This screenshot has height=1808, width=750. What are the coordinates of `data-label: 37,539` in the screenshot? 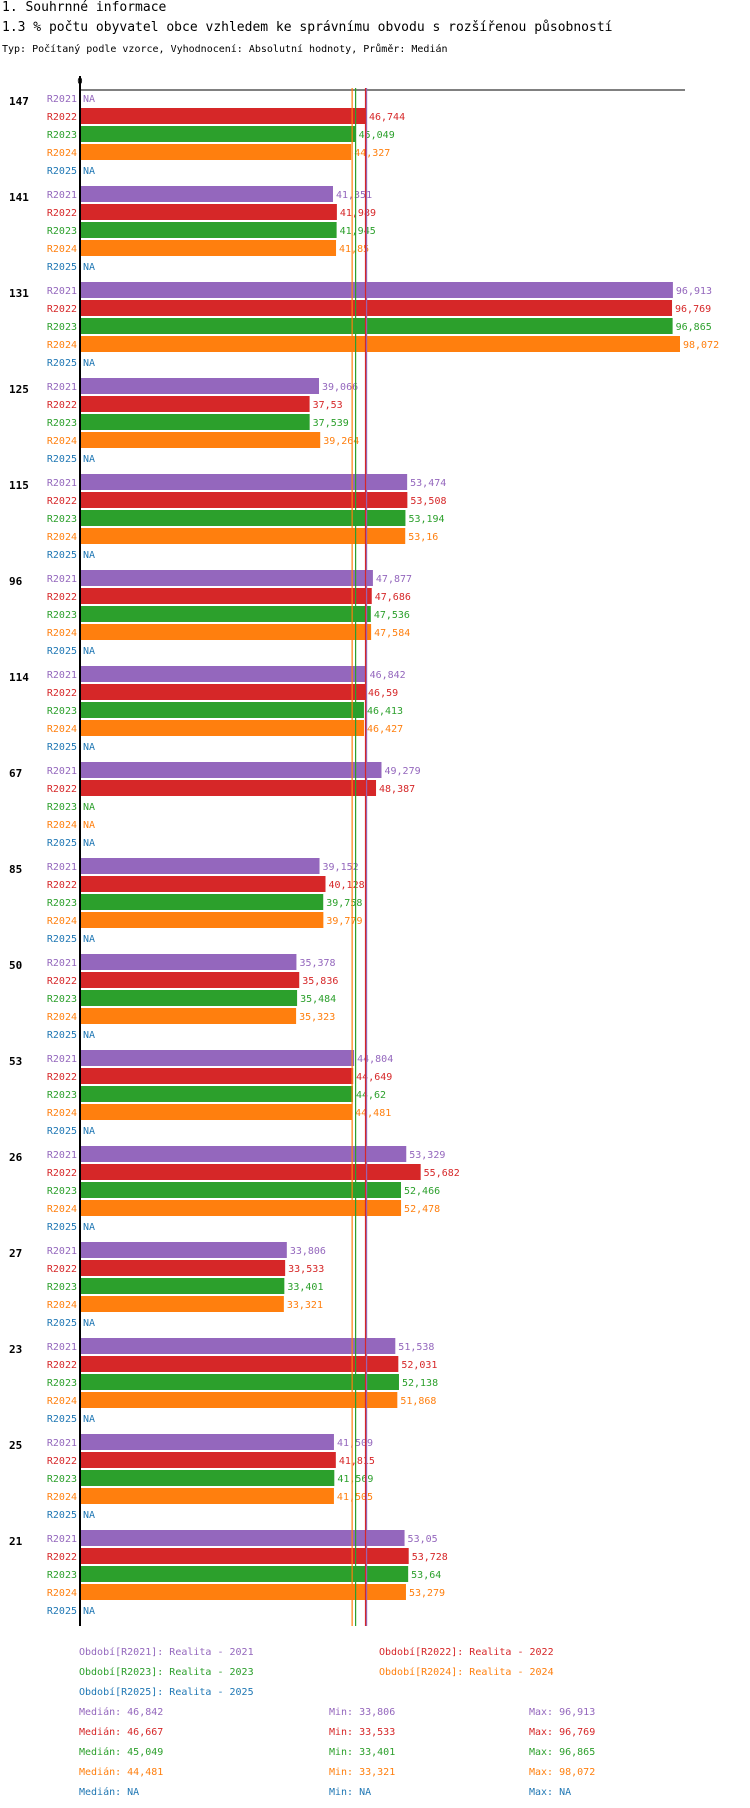 It's located at (331, 423).